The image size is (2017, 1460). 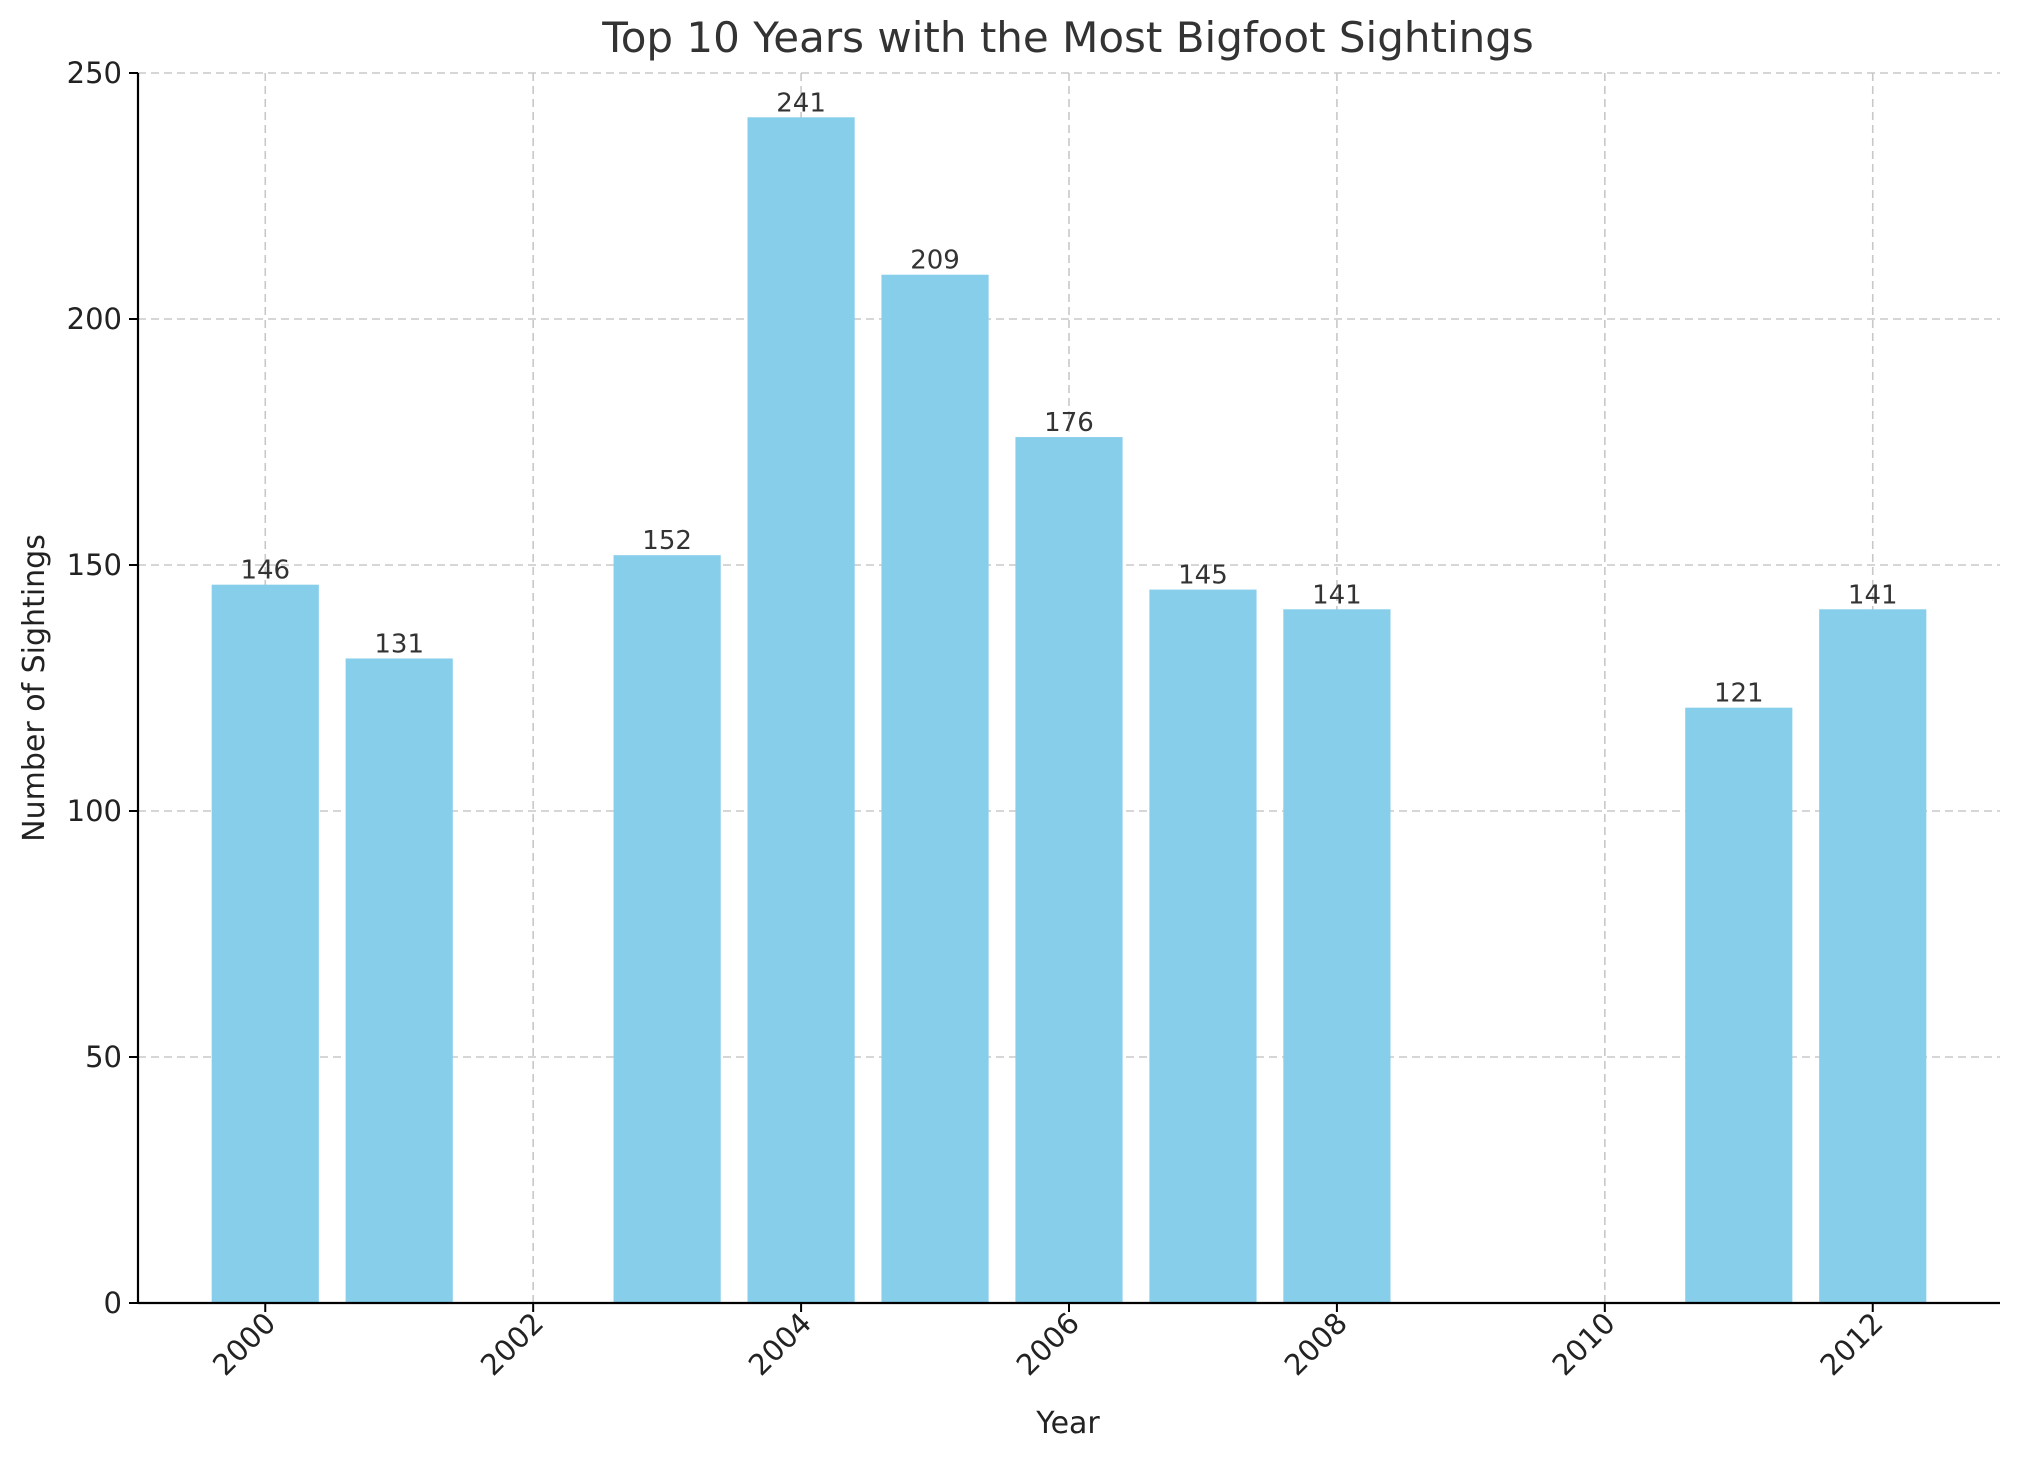 What do you see at coordinates (1069, 423) in the screenshot?
I see `data-label-2006: 176` at bounding box center [1069, 423].